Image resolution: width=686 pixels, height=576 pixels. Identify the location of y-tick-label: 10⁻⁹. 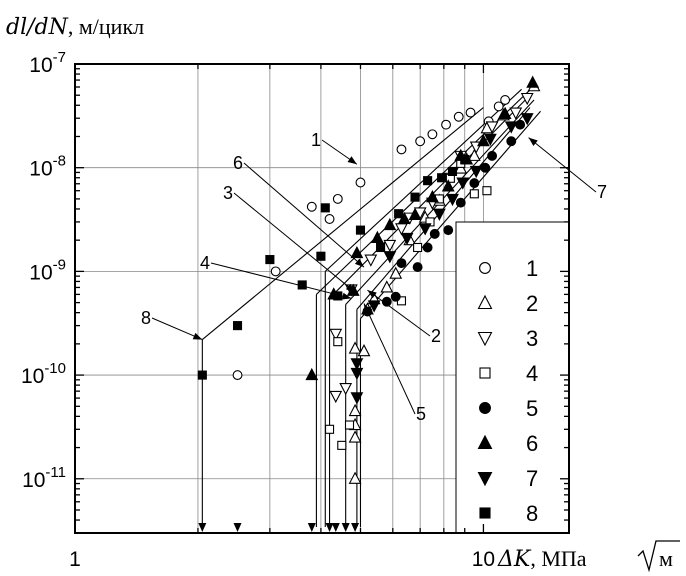
(47, 270).